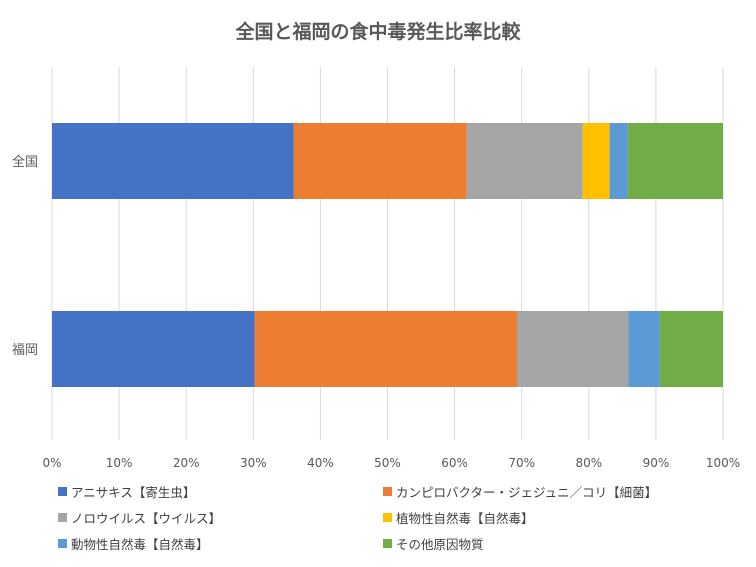  What do you see at coordinates (440, 544) in the screenshot?
I see `legend-label: その他原因物質` at bounding box center [440, 544].